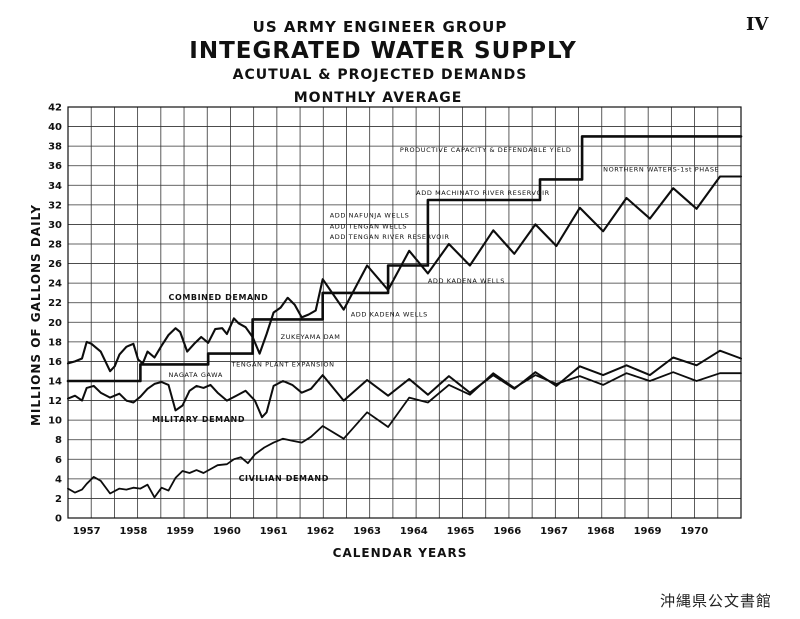  What do you see at coordinates (55, 127) in the screenshot?
I see `y-tick-label: 40` at bounding box center [55, 127].